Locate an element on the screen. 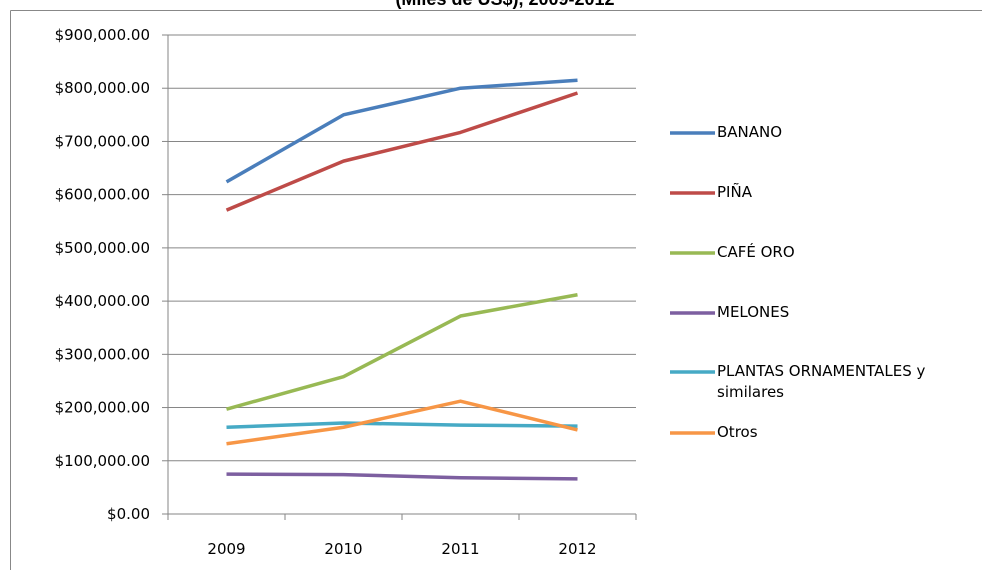  y-tick-label: $900,000.00 is located at coordinates (102, 35).